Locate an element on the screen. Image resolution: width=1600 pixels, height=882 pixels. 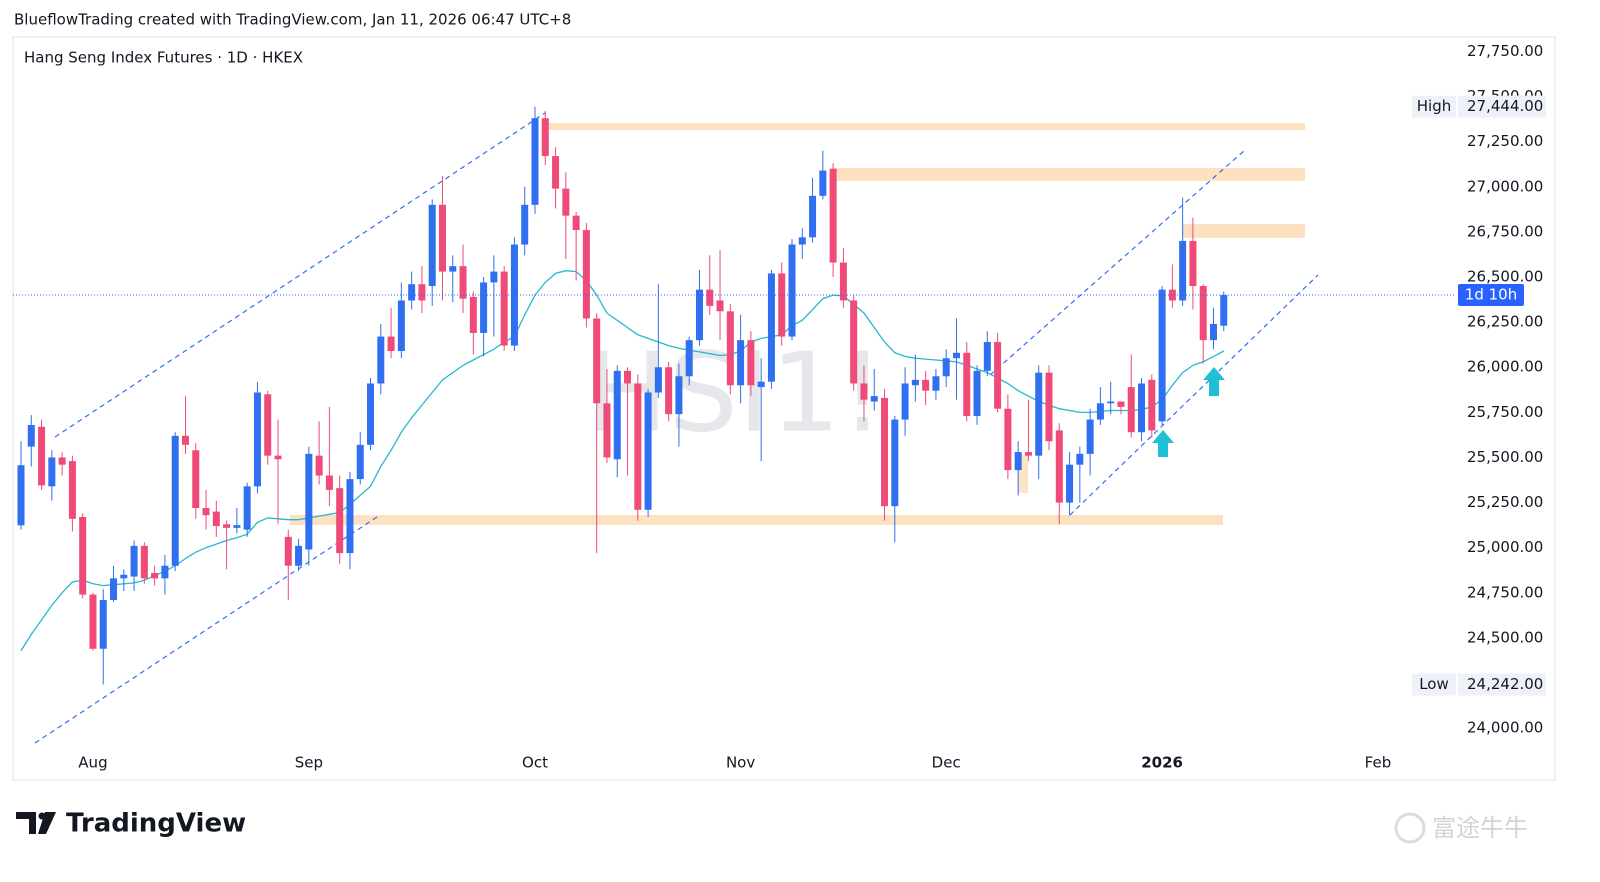
y-tick-label: 24,500.00 is located at coordinates (1505, 637).